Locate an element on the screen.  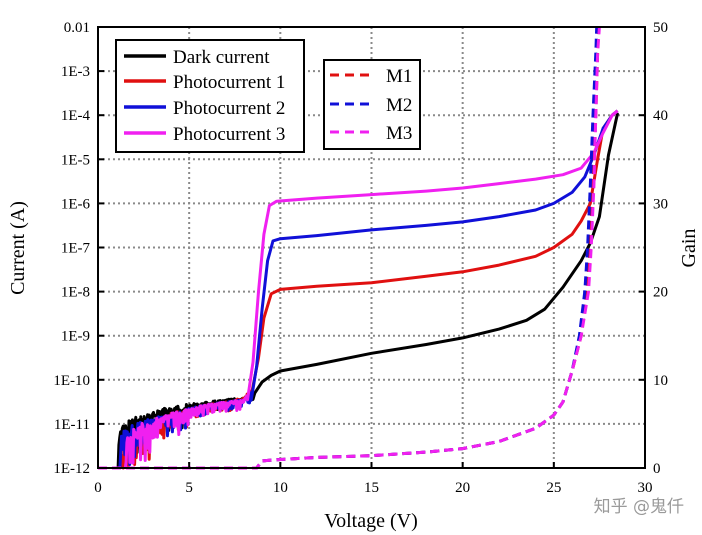
y-tick-label: 1E-4 is located at coordinates (76, 116).